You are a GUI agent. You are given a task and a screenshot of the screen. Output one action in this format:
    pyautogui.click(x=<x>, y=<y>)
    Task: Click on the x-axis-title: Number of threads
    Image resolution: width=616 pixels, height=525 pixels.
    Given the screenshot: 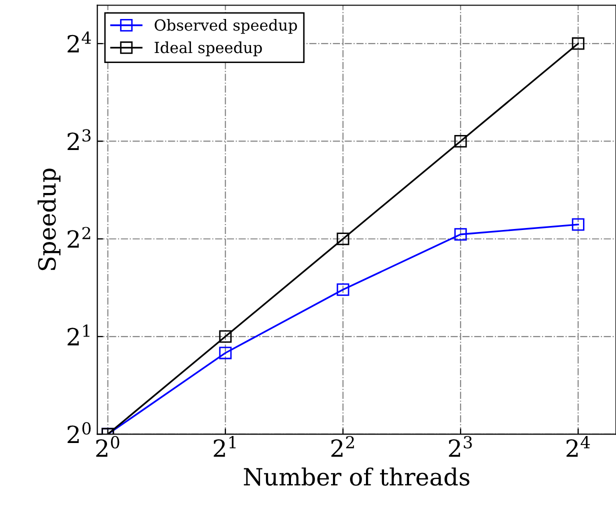 What is the action you would take?
    pyautogui.click(x=357, y=476)
    